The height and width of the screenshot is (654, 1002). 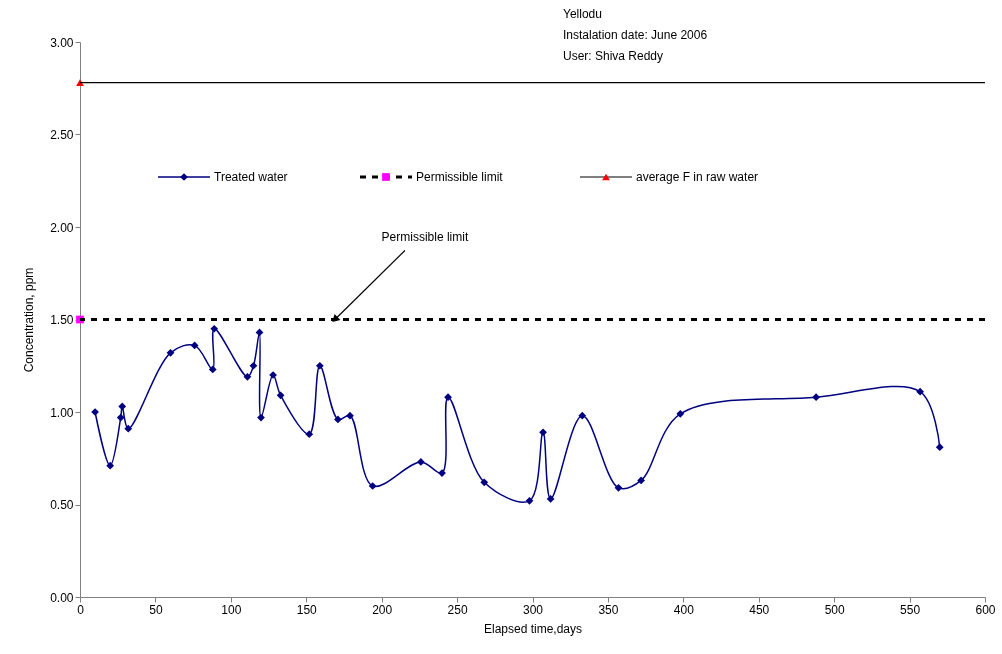 I want to click on y-tick-label: 3.00, so click(x=62, y=42).